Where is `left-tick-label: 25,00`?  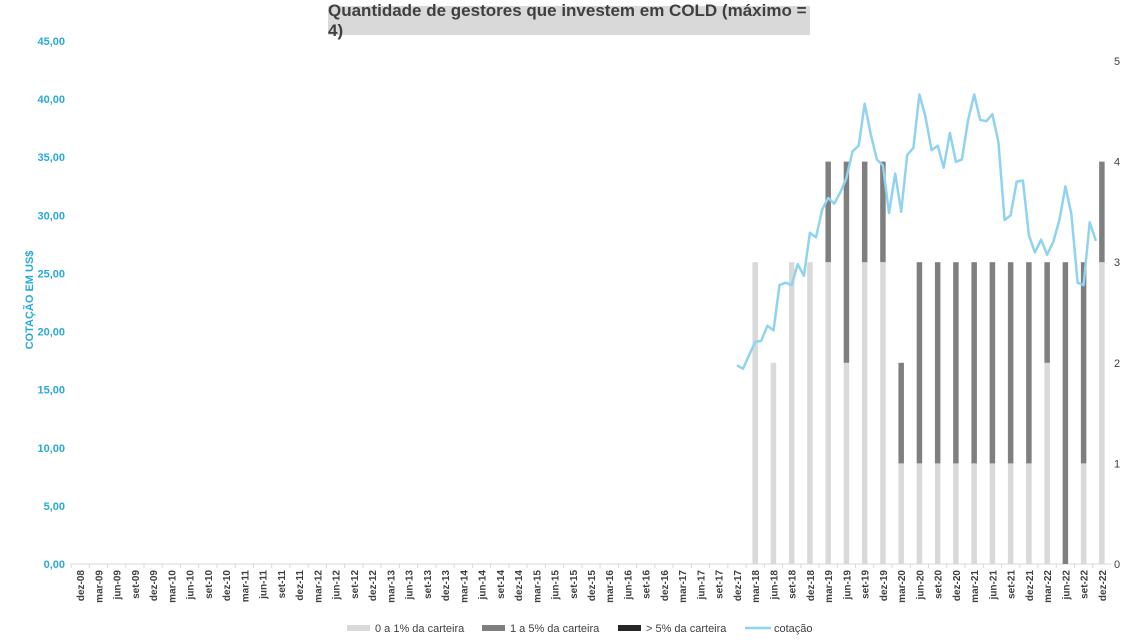 left-tick-label: 25,00 is located at coordinates (51, 274).